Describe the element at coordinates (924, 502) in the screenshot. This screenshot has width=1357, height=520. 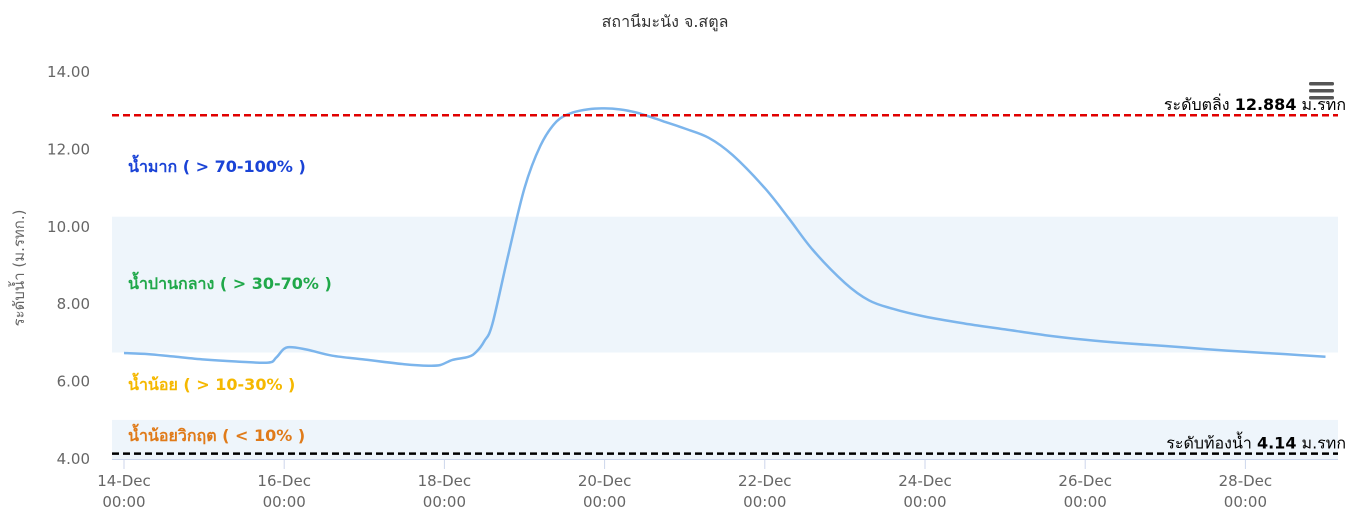
I see `x-tick-time-5: 00:00` at that location.